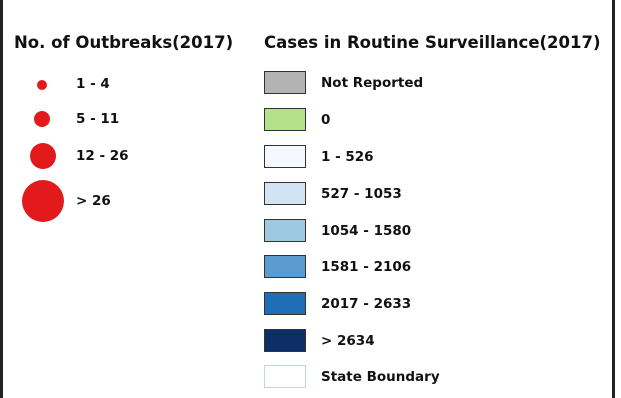 This screenshot has height=398, width=621. Describe the element at coordinates (432, 42) in the screenshot. I see `cases-legend-title: Cases in Routine Surveillance(2017)` at that location.